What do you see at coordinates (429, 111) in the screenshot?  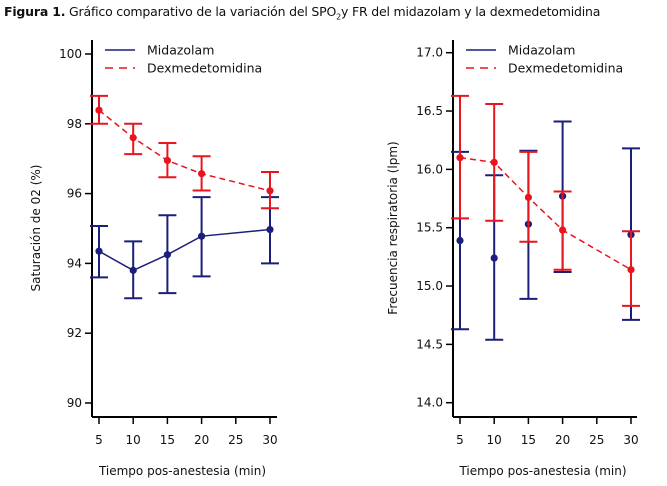 I see `y-tick-label: 16.5` at bounding box center [429, 111].